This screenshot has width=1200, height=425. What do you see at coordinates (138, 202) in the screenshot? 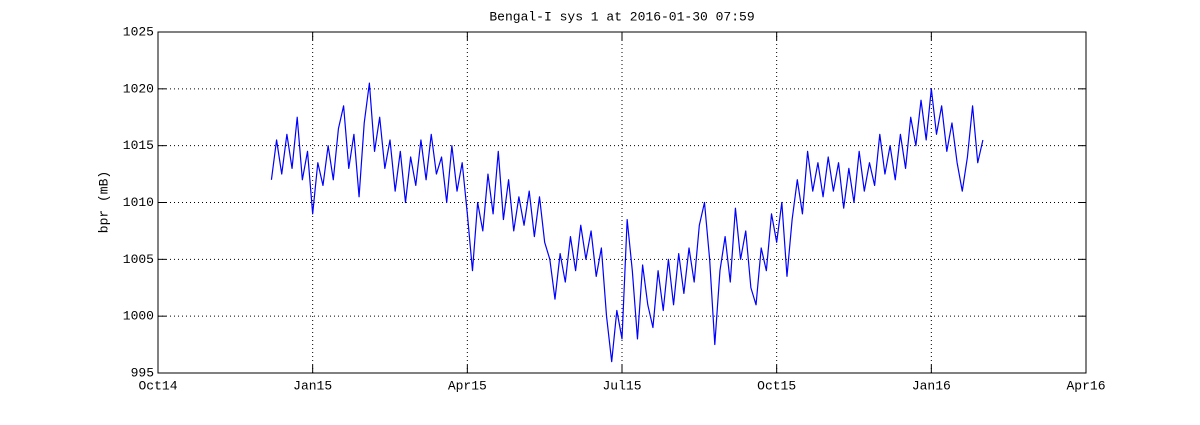
I see `y-tick-label: 1010` at bounding box center [138, 202].